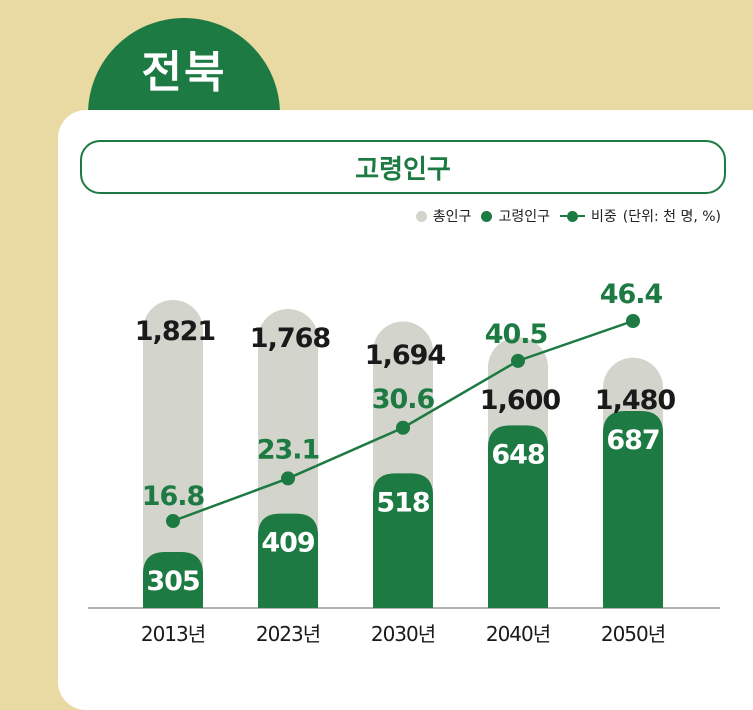  What do you see at coordinates (631, 294) in the screenshot?
I see `label-ratio-4: 46.4` at bounding box center [631, 294].